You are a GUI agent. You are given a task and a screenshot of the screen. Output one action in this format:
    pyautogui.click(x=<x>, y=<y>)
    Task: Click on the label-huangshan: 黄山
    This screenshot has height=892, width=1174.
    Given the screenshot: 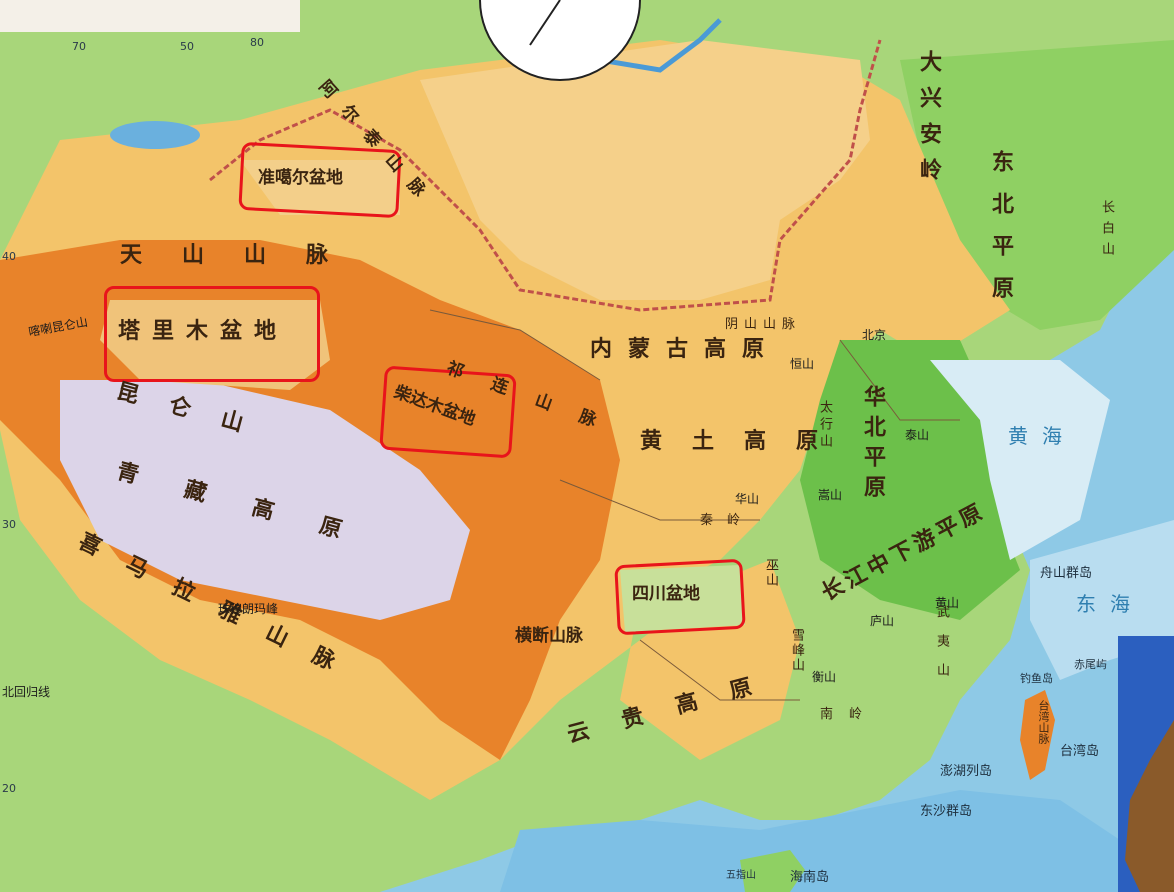 What is the action you would take?
    pyautogui.click(x=947, y=603)
    